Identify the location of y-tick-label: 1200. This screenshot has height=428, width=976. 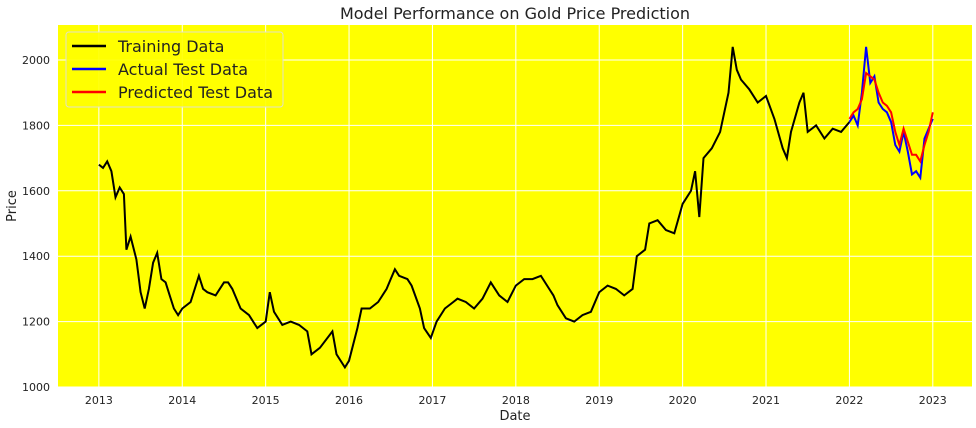
(36, 322).